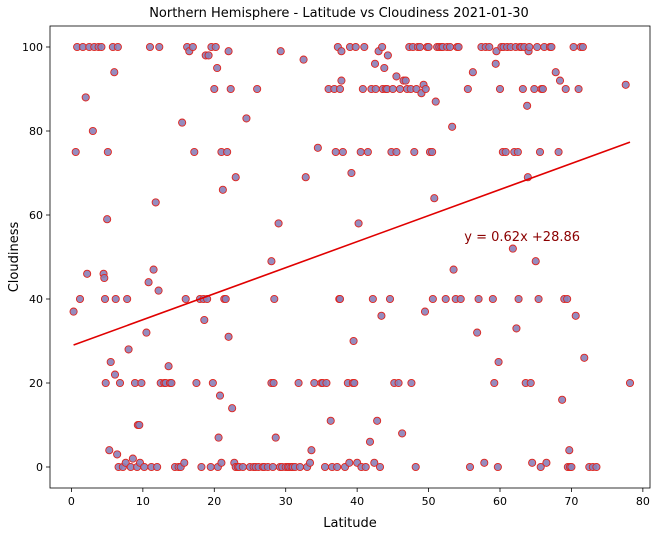 The height and width of the screenshot is (536, 654). What do you see at coordinates (286, 501) in the screenshot?
I see `x-tick-label: 30` at bounding box center [286, 501].